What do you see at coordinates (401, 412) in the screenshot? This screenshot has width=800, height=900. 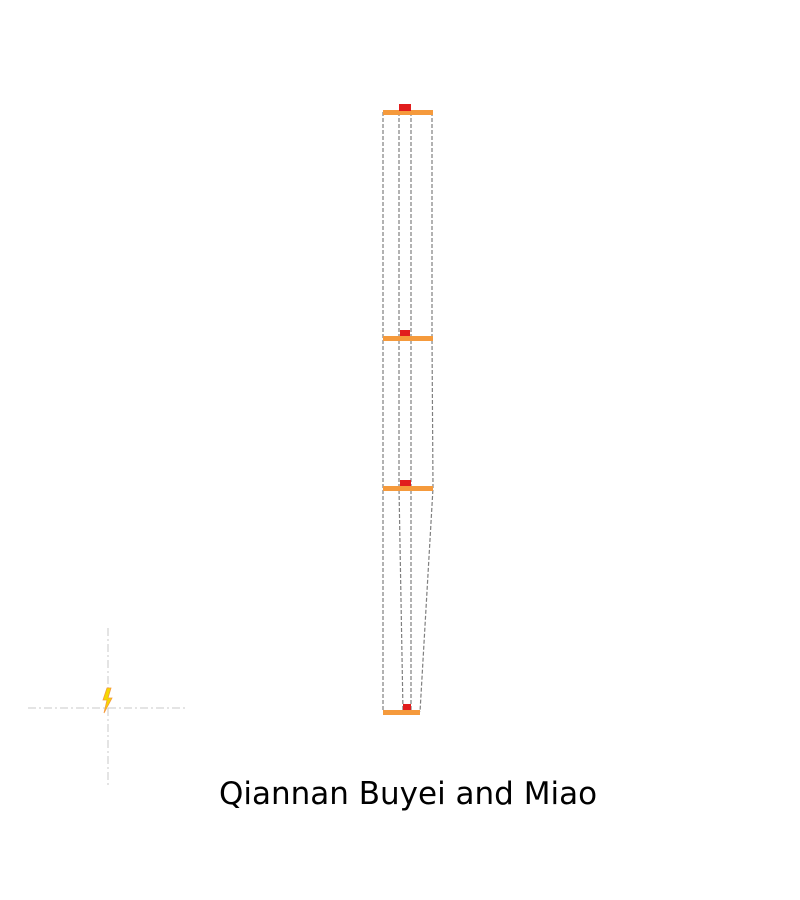 I see `outline-inner-left` at bounding box center [401, 412].